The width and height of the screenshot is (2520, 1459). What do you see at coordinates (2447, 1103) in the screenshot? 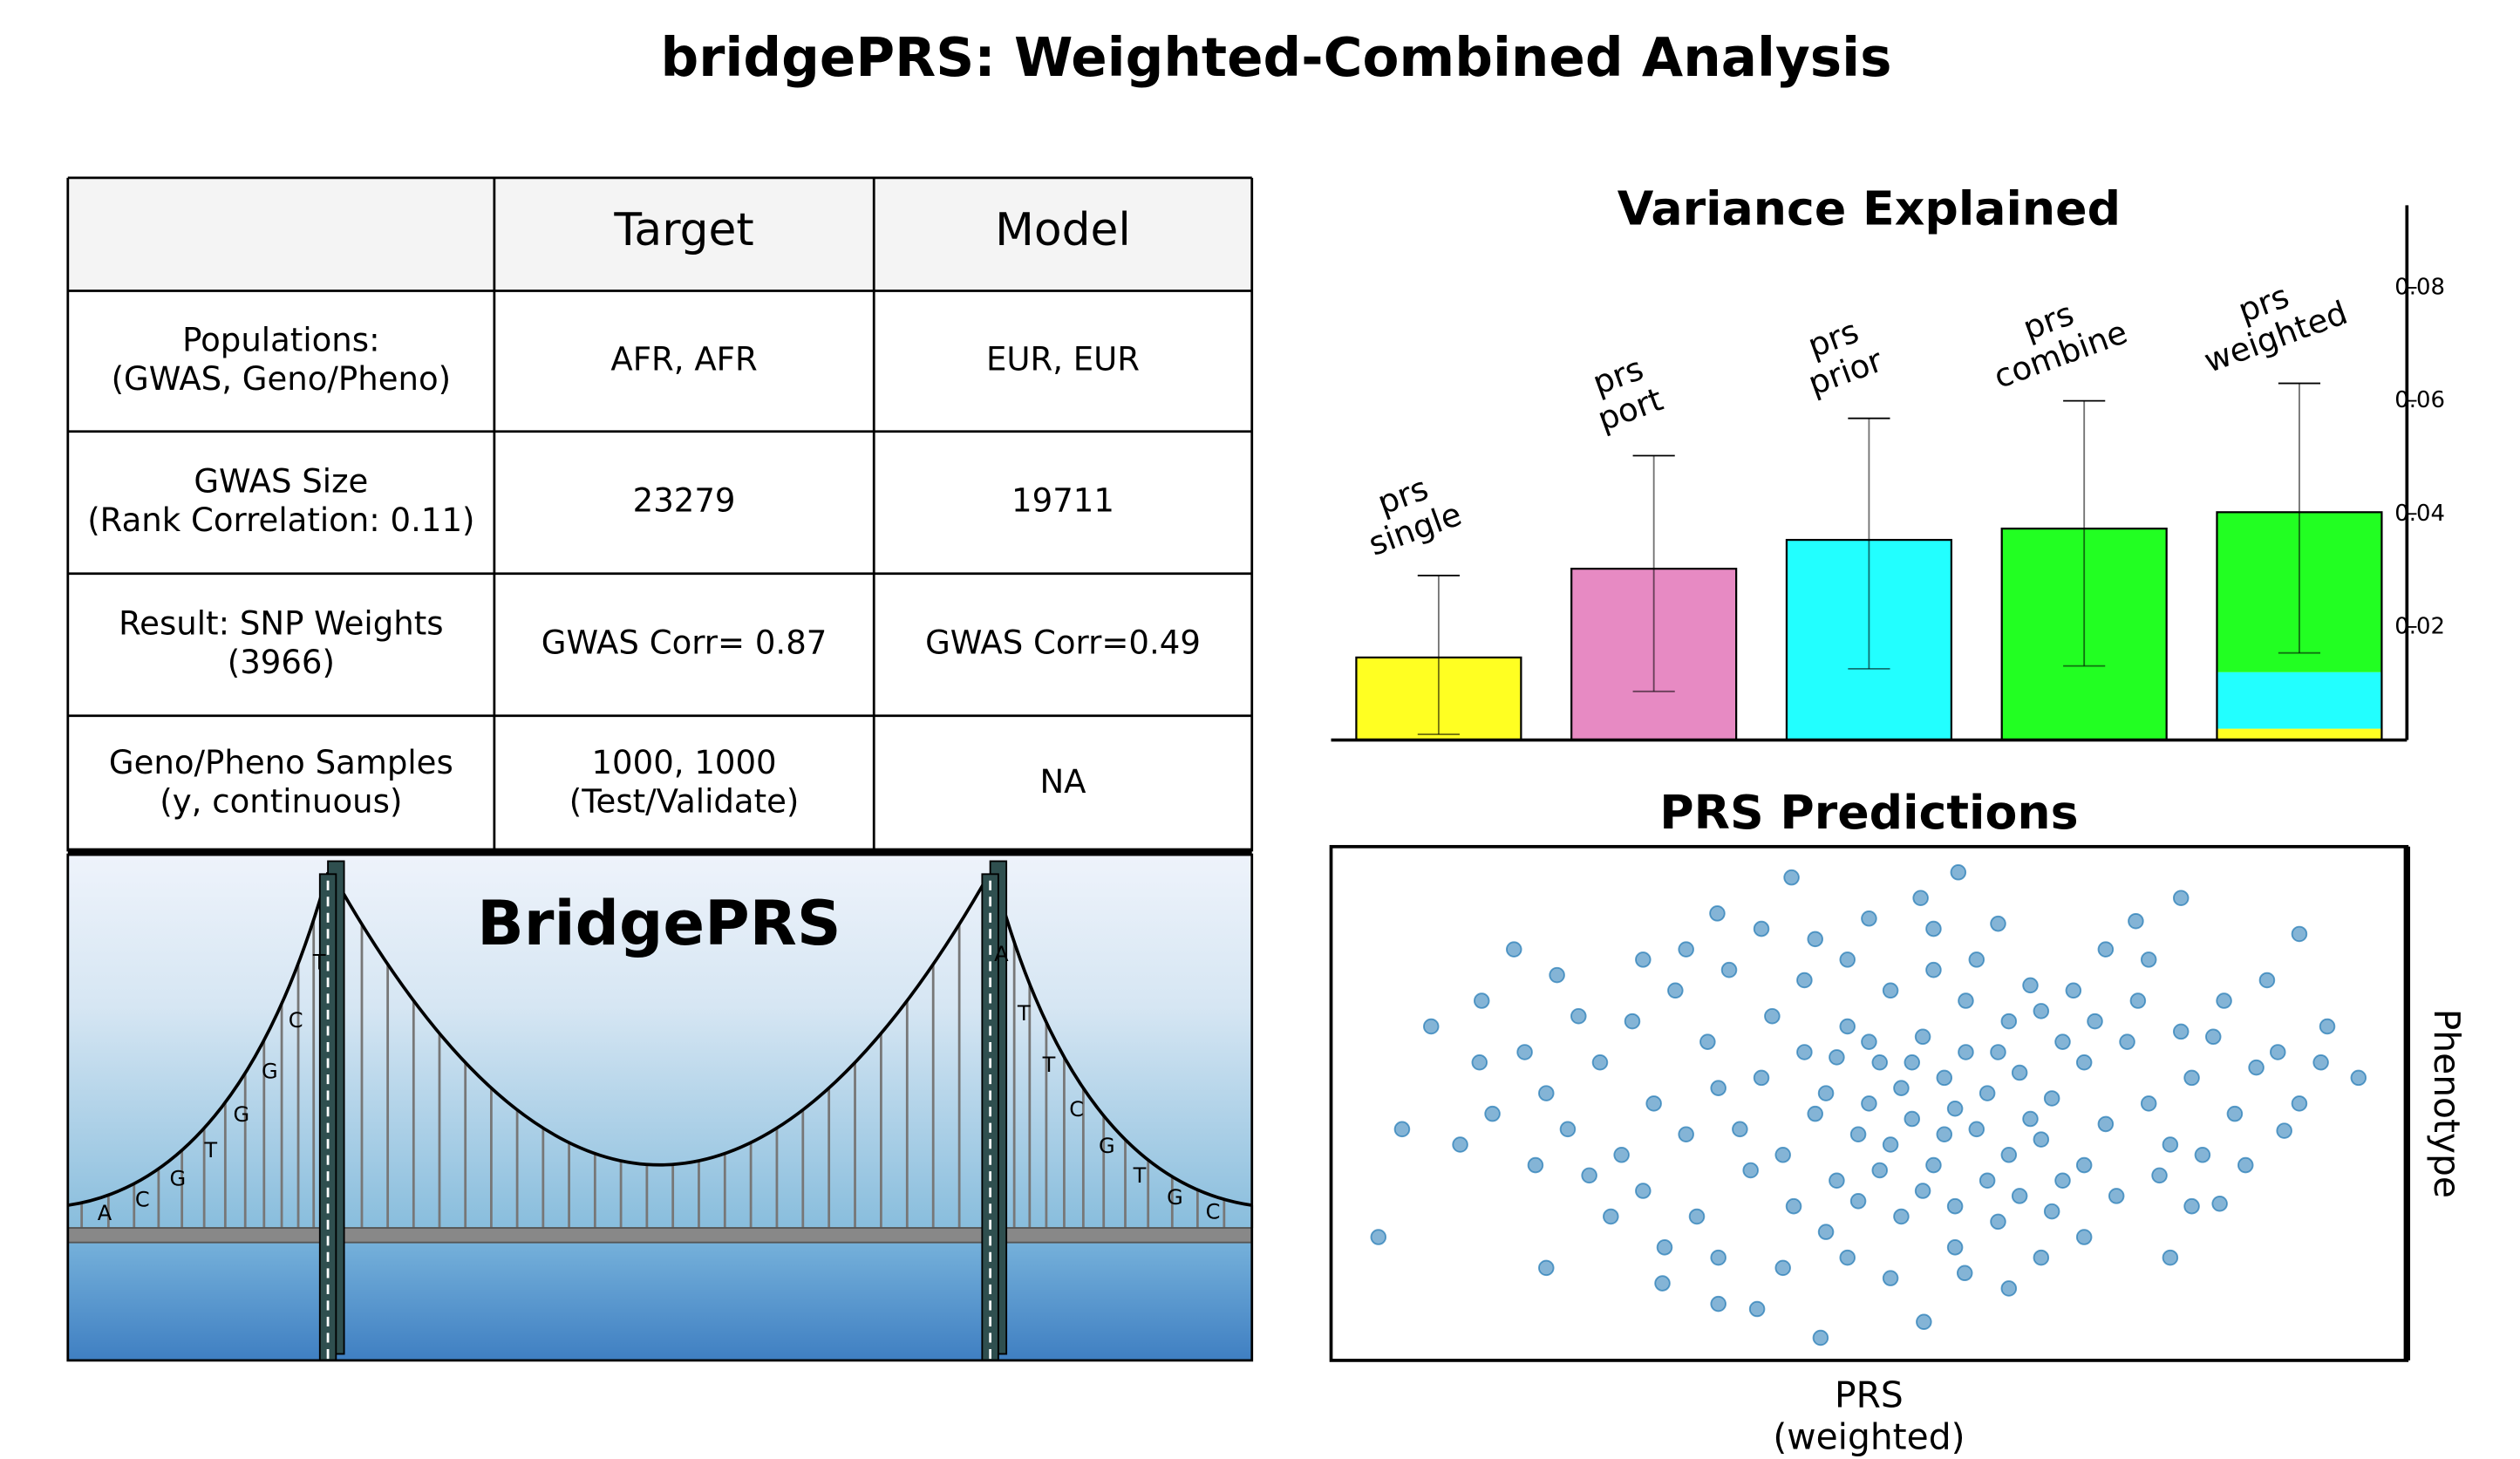
I see `y-axis-label: Phenotype` at bounding box center [2447, 1103].